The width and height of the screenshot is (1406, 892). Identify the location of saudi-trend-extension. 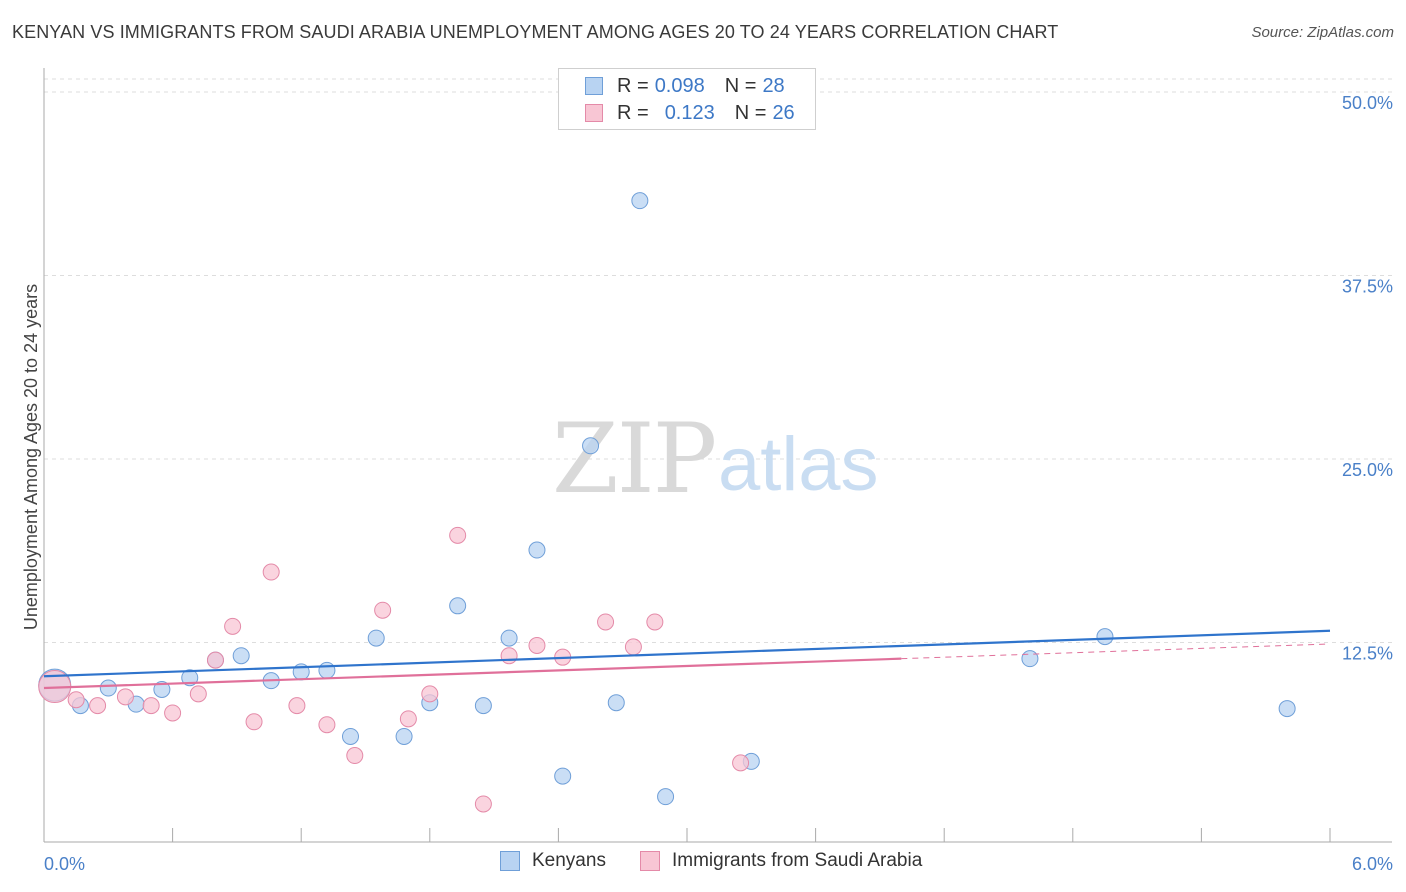
(1116, 651).